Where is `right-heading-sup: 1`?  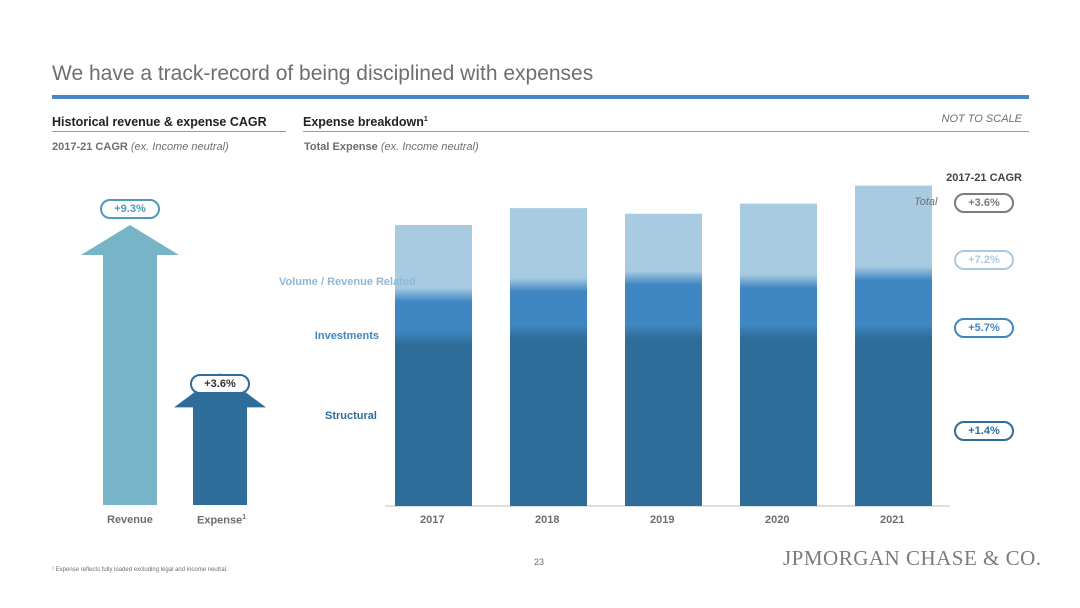 right-heading-sup: 1 is located at coordinates (425, 119).